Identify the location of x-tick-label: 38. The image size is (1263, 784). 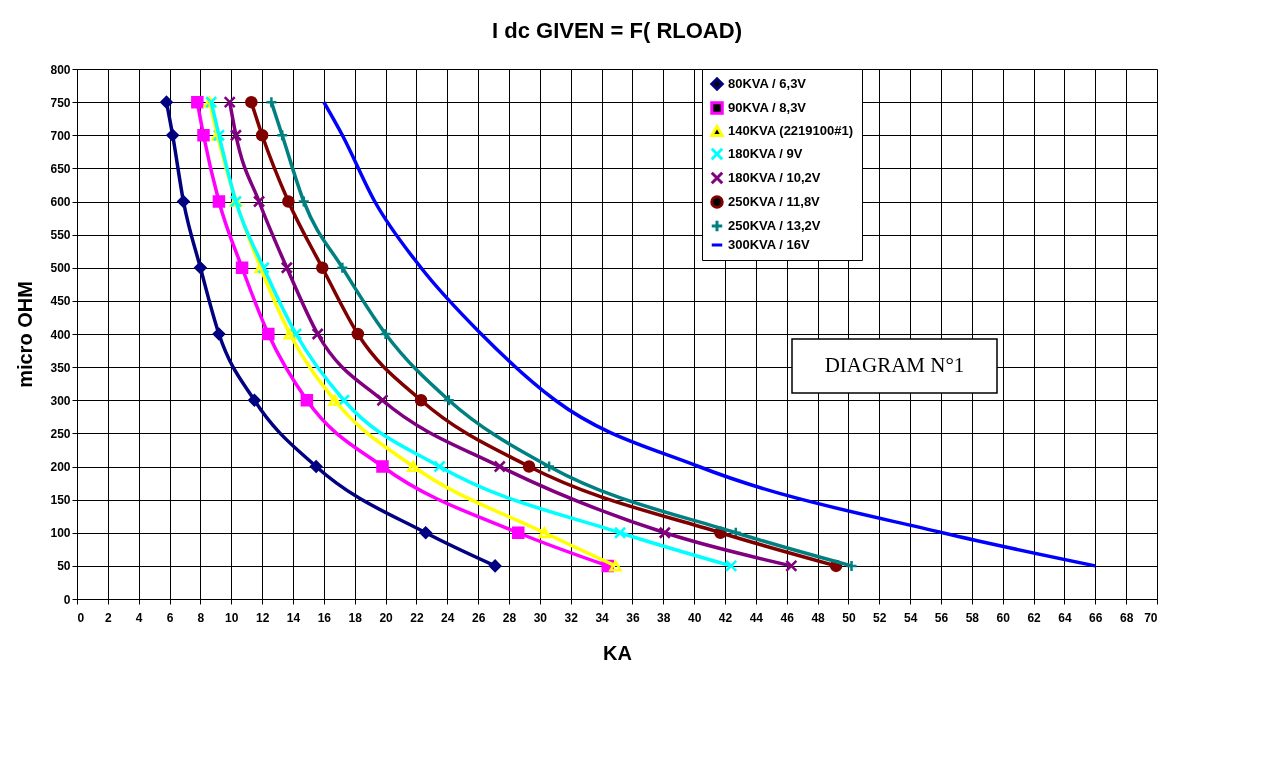
(664, 617).